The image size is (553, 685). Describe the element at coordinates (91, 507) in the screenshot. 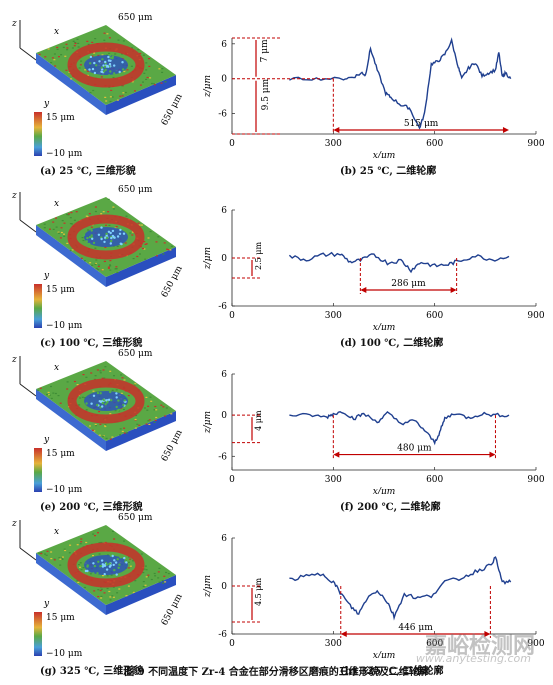

I see `caption-3d: (e) 200 ℃, 三维形貌` at that location.